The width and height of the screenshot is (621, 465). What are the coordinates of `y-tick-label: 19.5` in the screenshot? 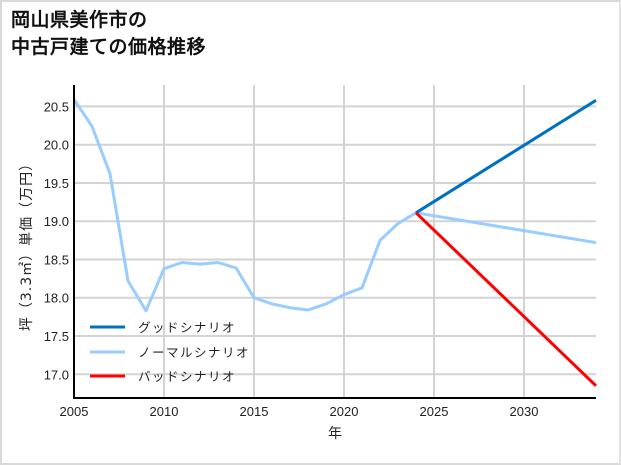 It's located at (56, 183).